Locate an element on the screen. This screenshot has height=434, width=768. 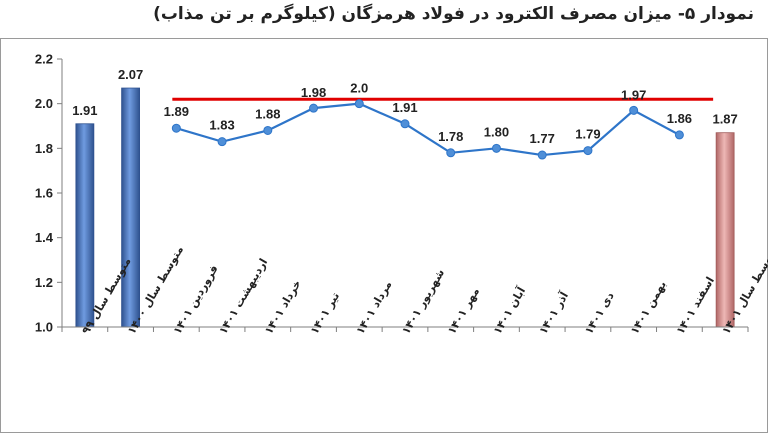
line-series is located at coordinates (427, 129).